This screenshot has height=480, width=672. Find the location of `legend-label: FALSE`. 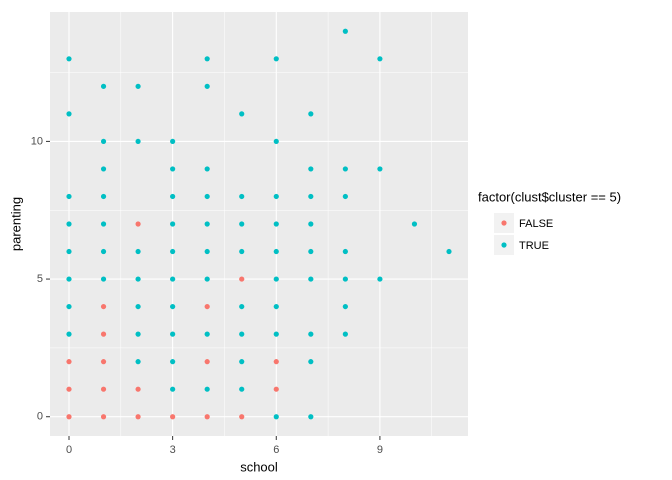

legend-label: FALSE is located at coordinates (536, 224).